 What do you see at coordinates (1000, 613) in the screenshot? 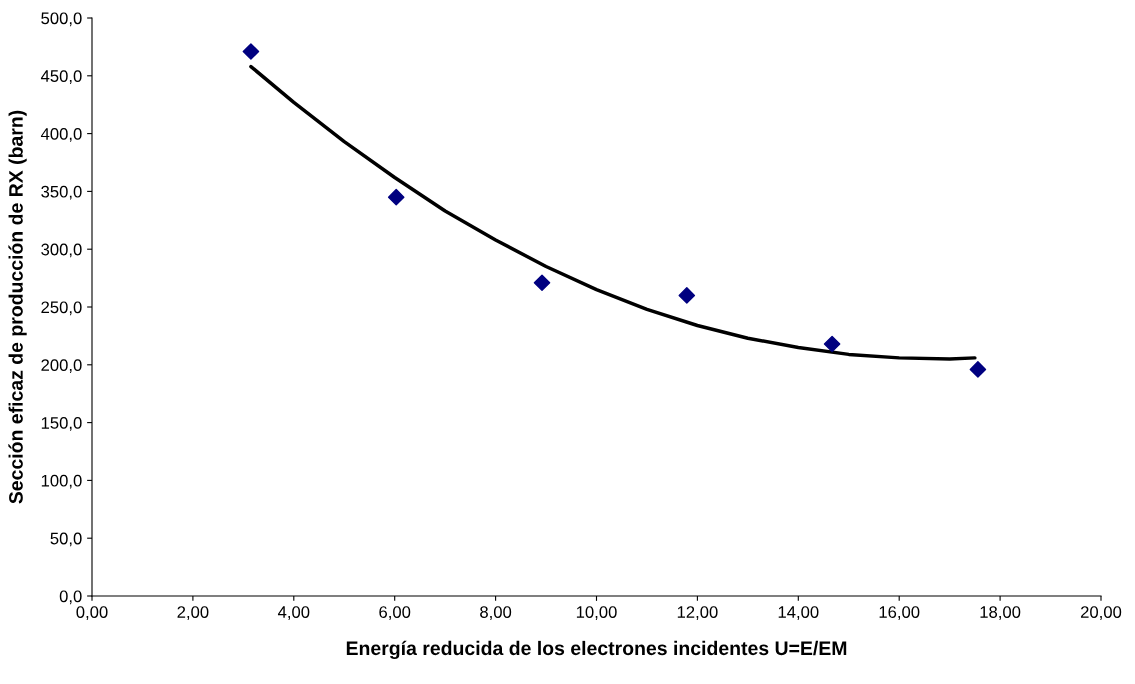
I see `x-tick-label: 18,00` at bounding box center [1000, 613].